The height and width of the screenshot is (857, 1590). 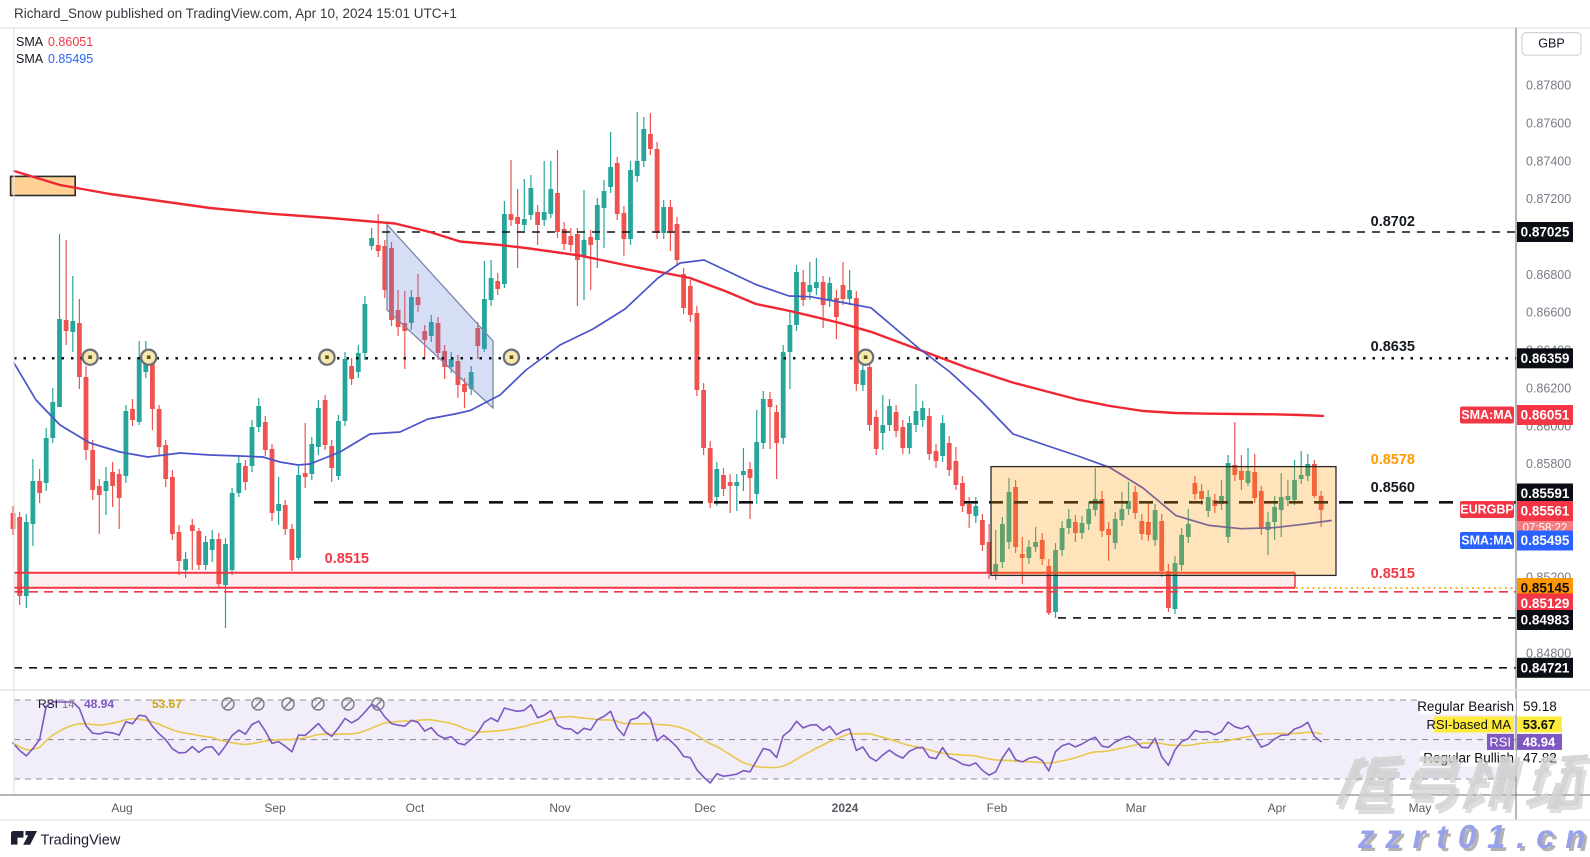 I want to click on svg-text: 0.85561, so click(x=1545, y=511).